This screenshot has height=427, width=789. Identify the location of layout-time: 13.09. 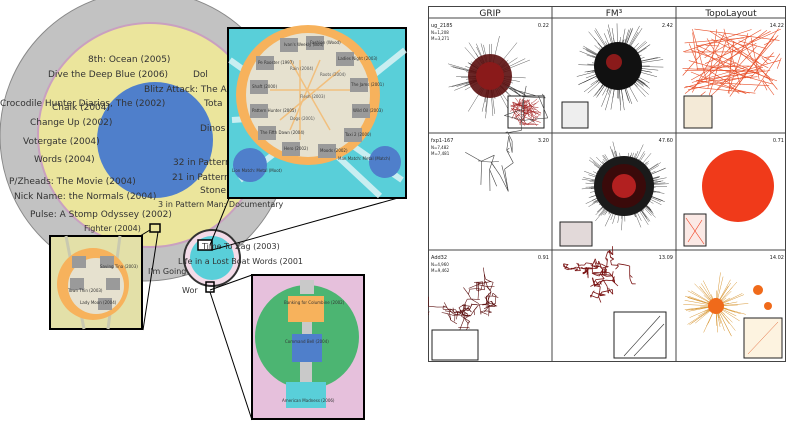
(666, 258).